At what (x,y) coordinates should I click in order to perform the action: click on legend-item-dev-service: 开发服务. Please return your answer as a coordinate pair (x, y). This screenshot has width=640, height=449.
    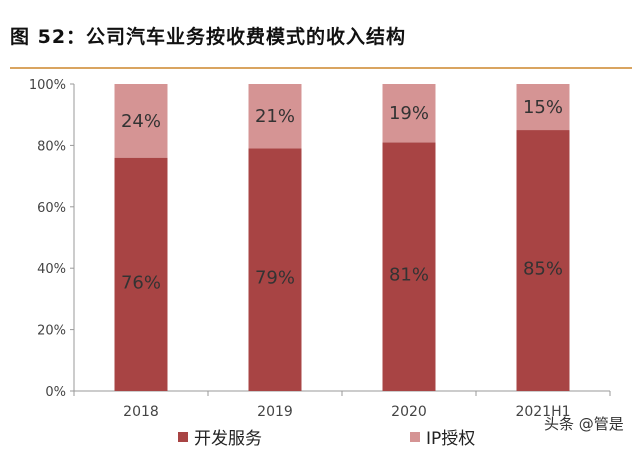
    Looking at the image, I should click on (220, 436).